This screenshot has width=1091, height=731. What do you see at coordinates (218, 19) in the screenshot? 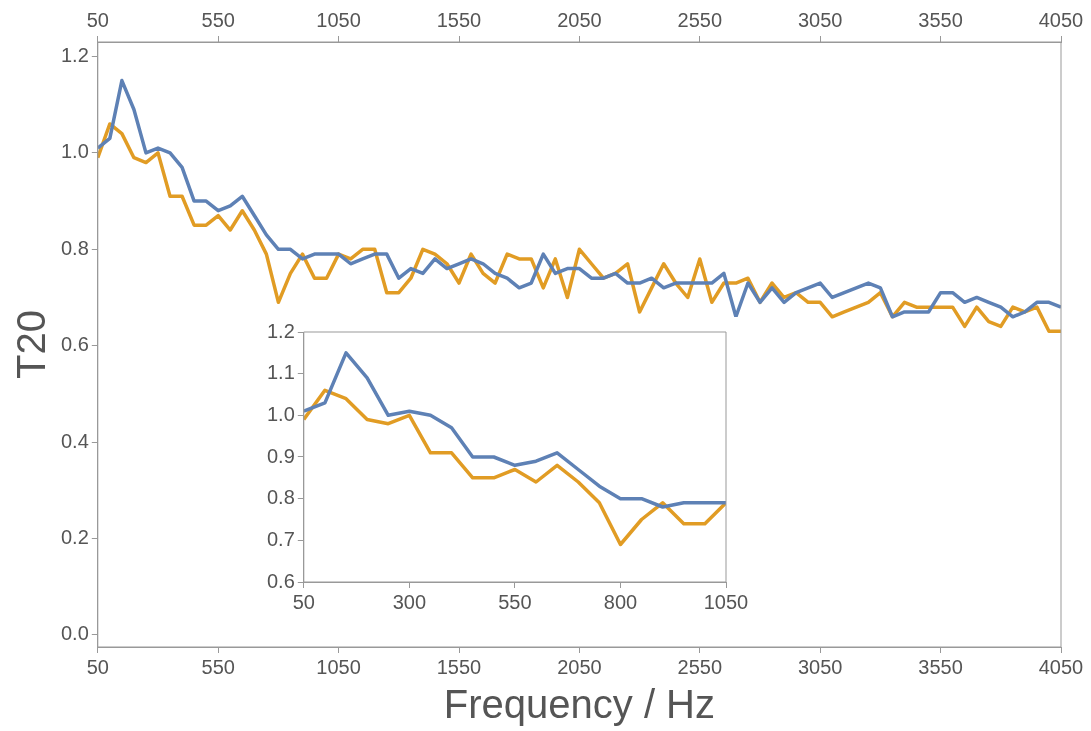
I see `x2-tick-label: 550` at bounding box center [218, 19].